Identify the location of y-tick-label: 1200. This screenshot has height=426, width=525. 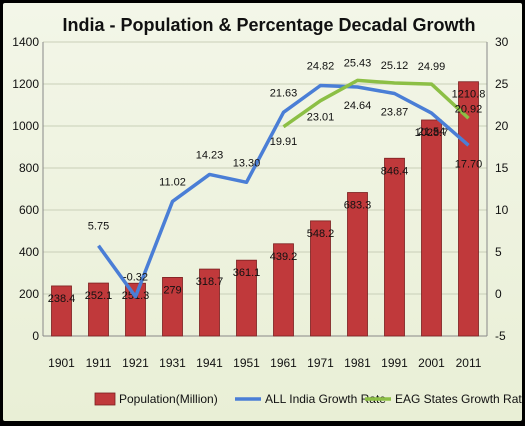
(25, 84).